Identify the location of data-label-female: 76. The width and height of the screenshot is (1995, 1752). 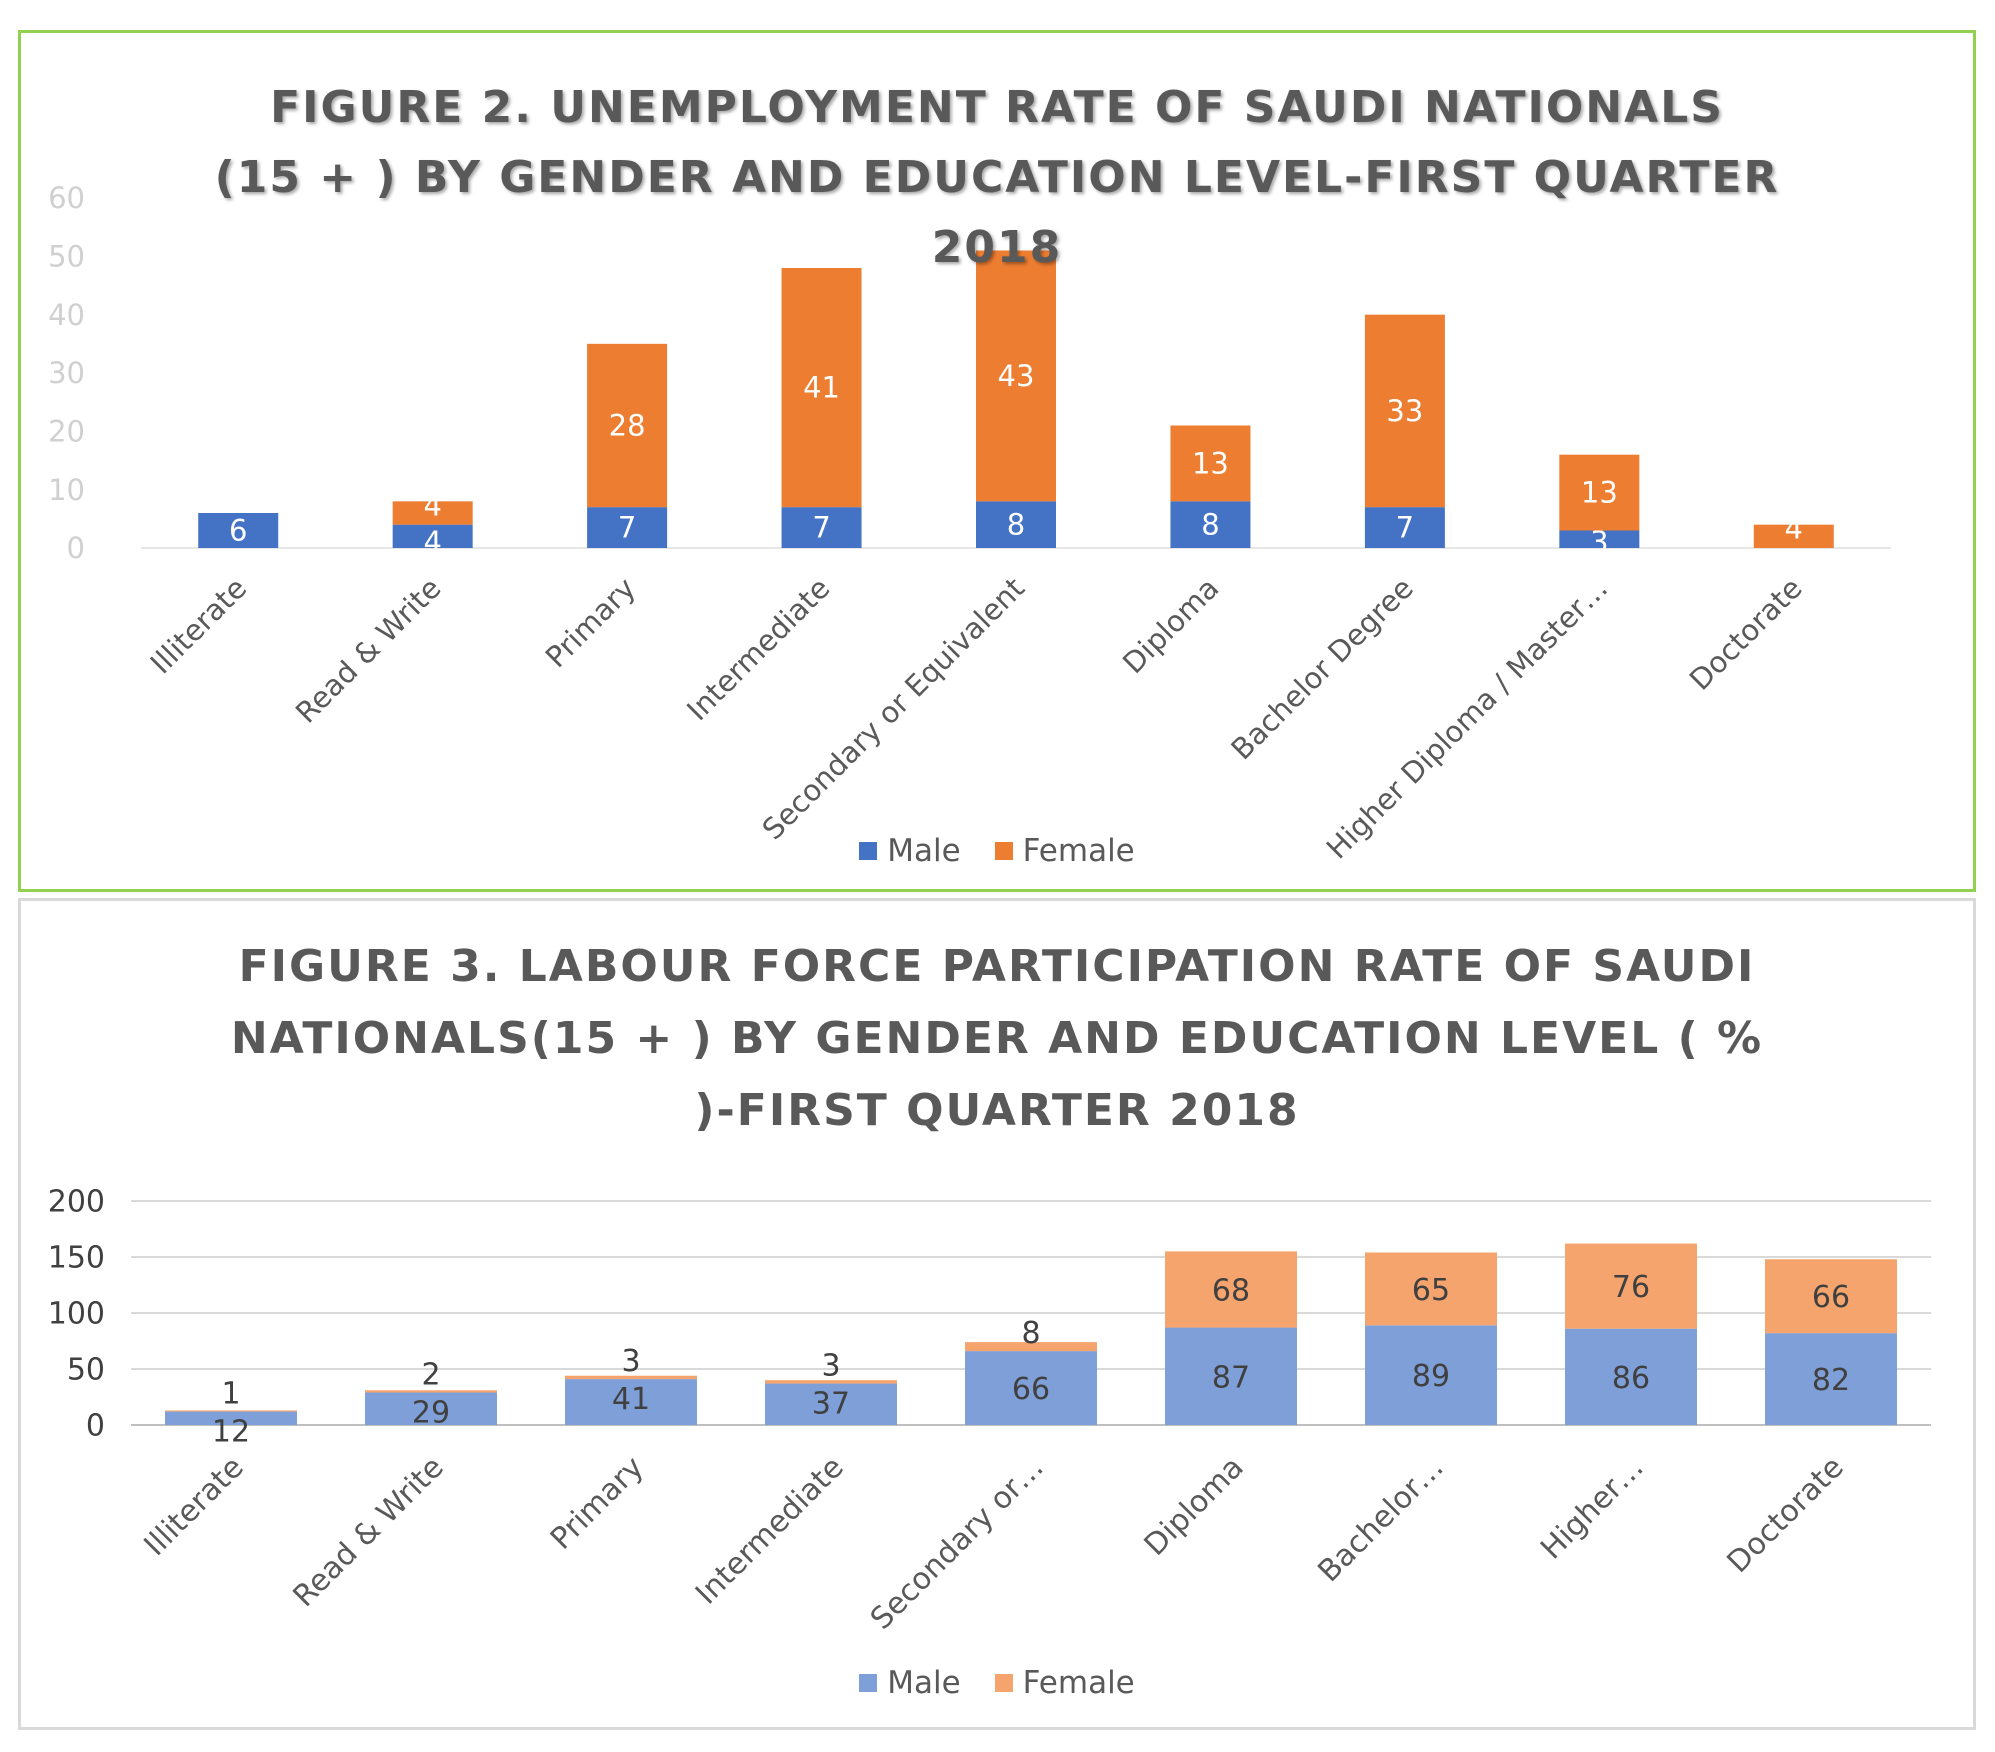
(1631, 1287).